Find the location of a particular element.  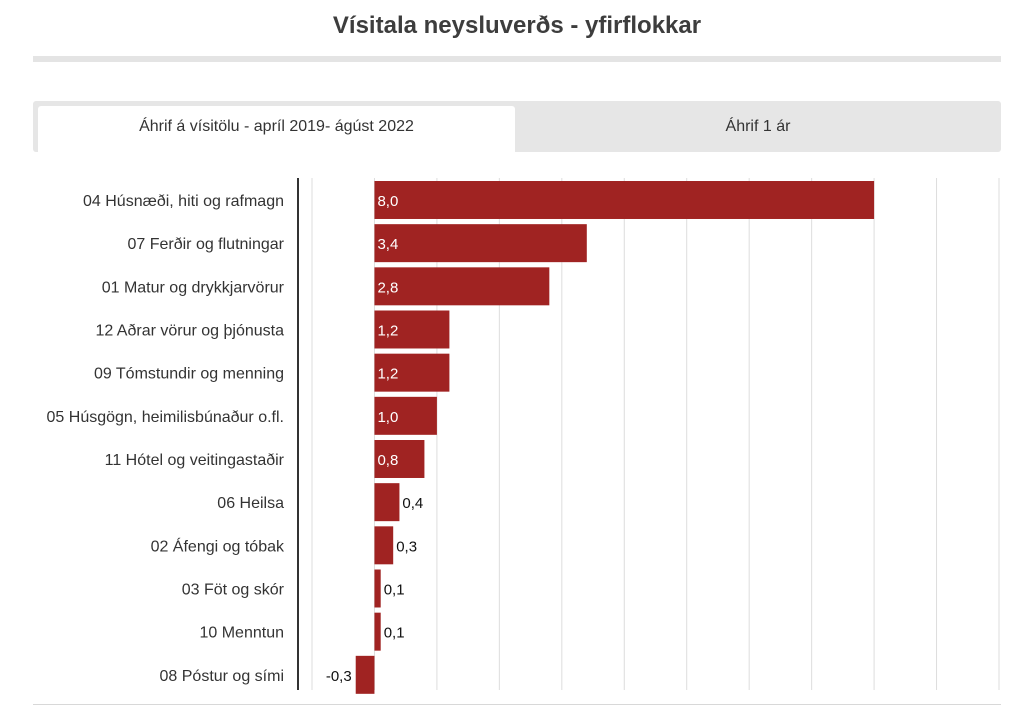

category-label: 02 Áfengi og tóbak is located at coordinates (218, 545).